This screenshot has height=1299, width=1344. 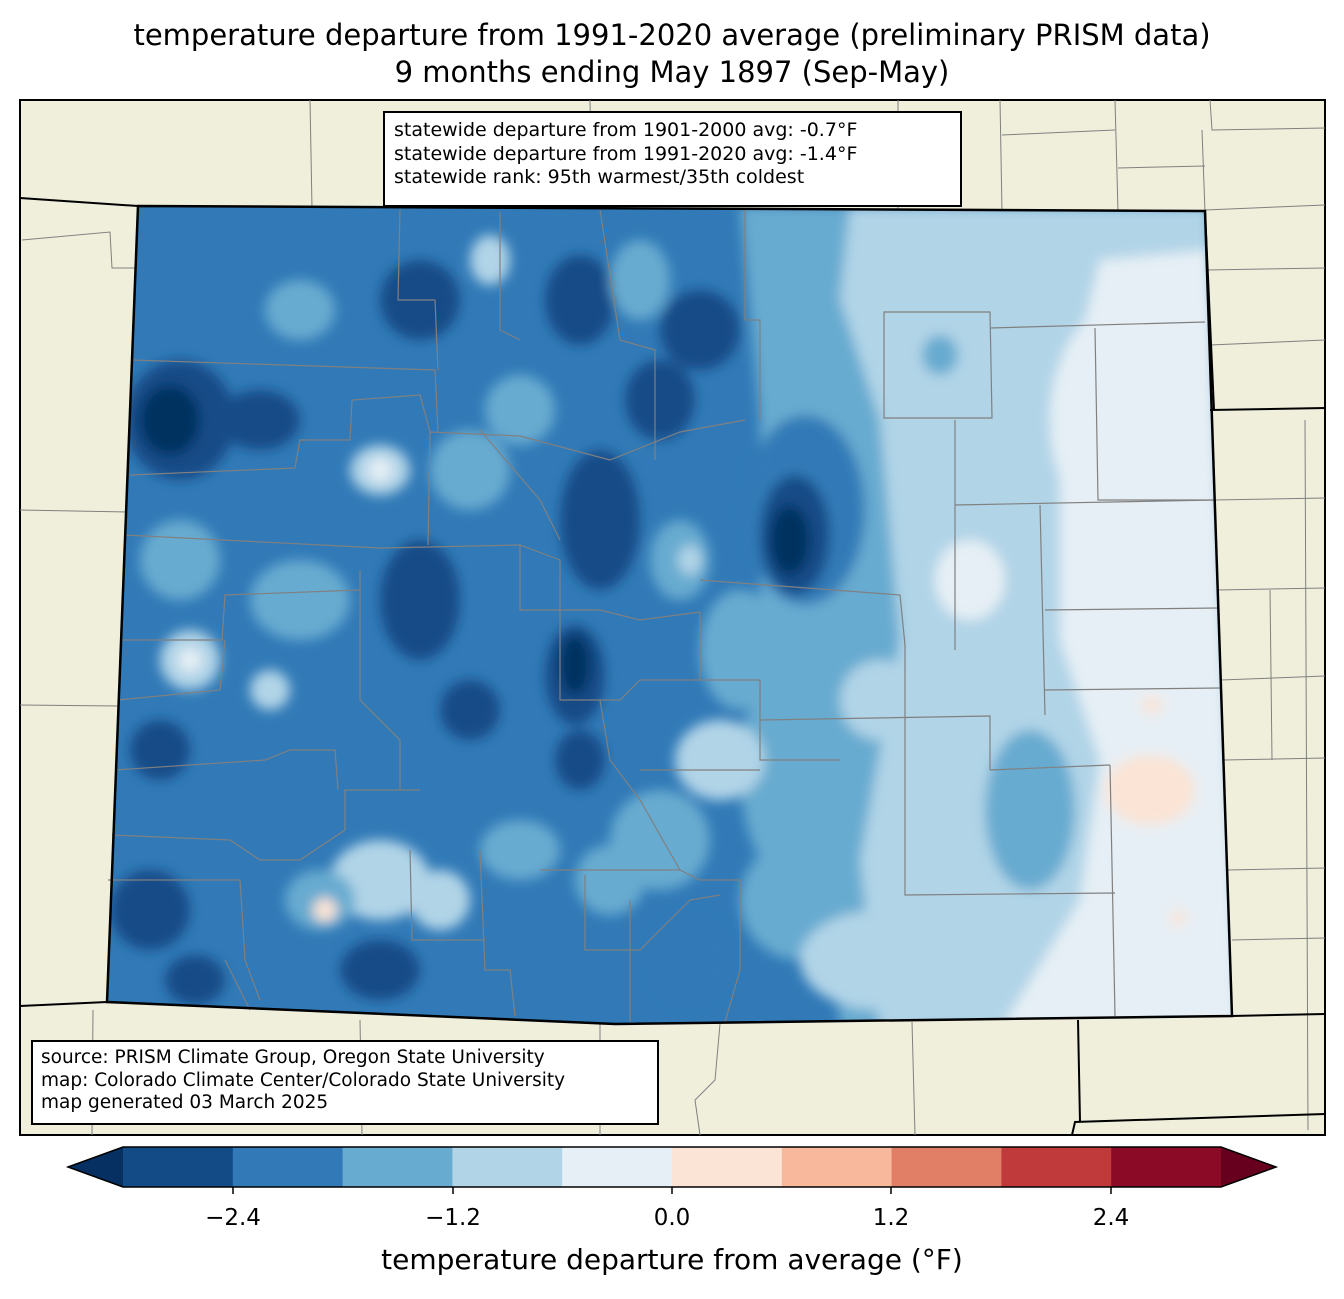 I want to click on colorbar-tick-label: −1.2, so click(x=453, y=1218).